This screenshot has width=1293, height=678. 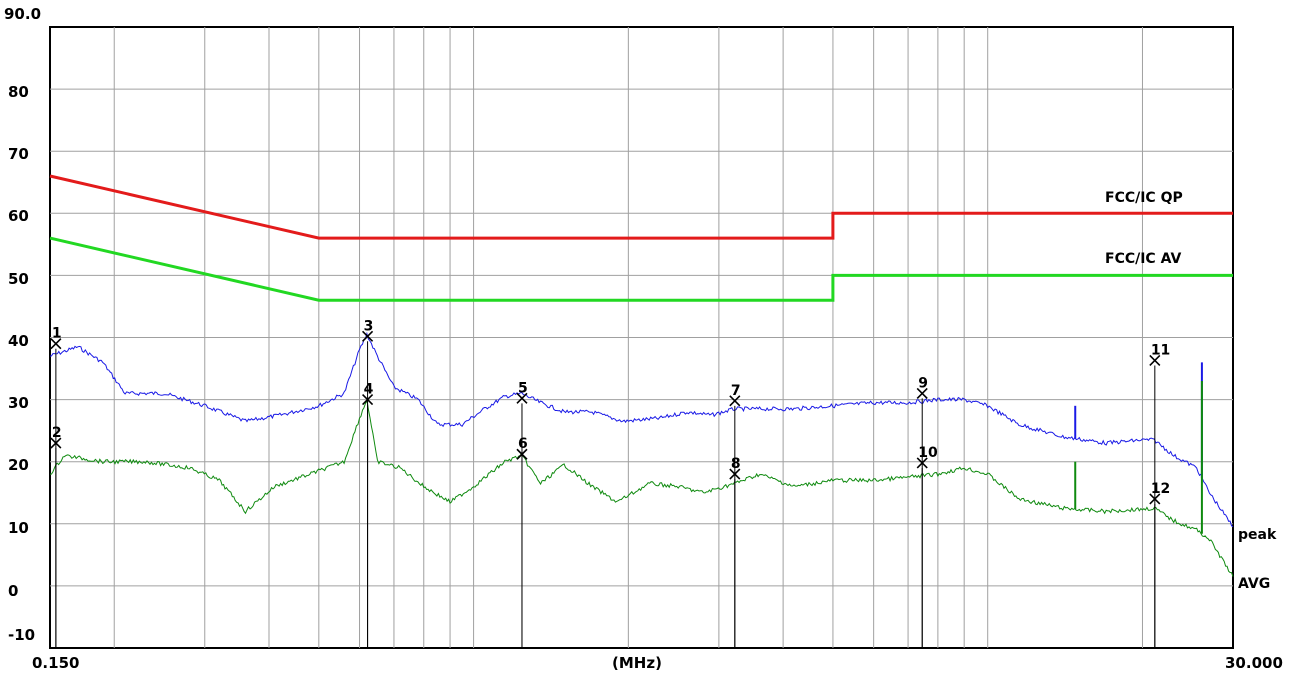 I want to click on av-limit-line, so click(x=641, y=269).